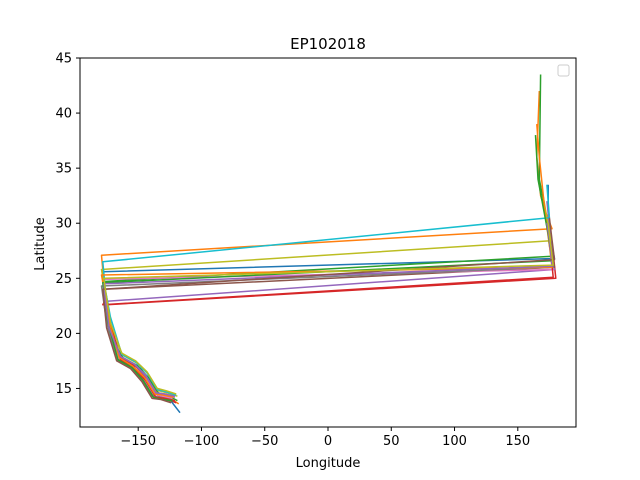 The image size is (640, 480). What do you see at coordinates (138, 441) in the screenshot?
I see `x-tick-label: −150` at bounding box center [138, 441].